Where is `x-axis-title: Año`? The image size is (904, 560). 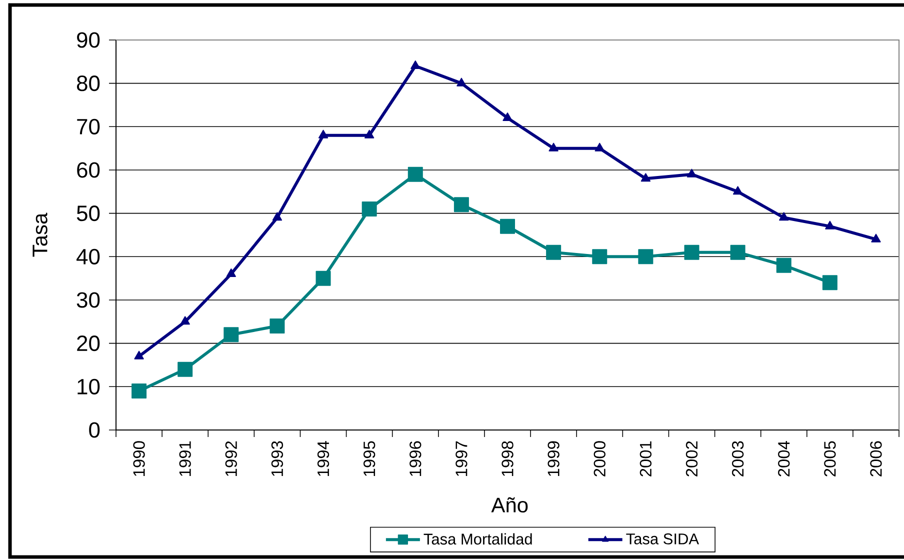 x-axis-title: Año is located at coordinates (509, 504).